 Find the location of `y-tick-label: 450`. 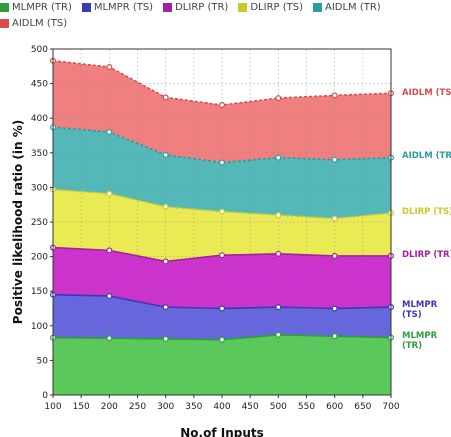

y-tick-label: 450 is located at coordinates (39, 85).